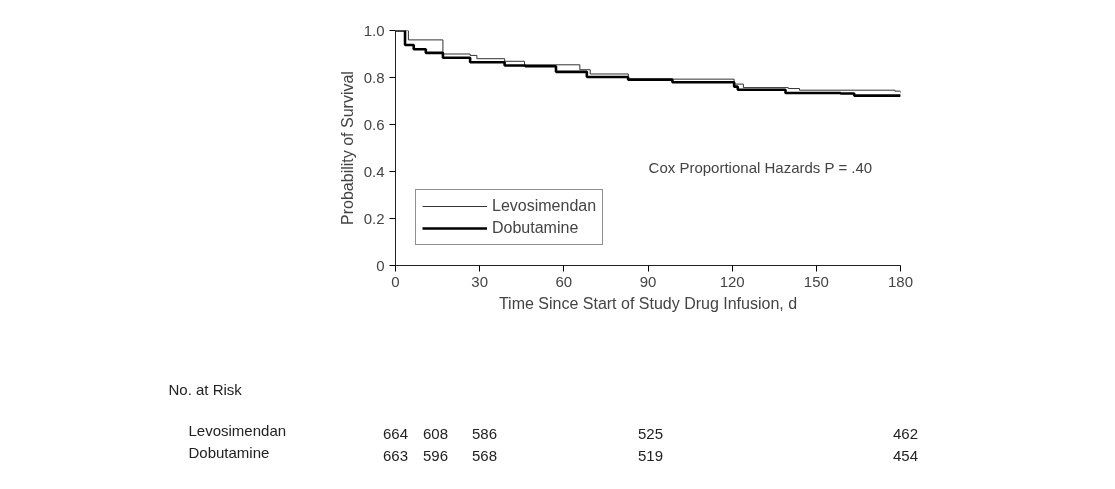  Describe the element at coordinates (374, 30) in the screenshot. I see `y-tick-label: 1.0` at that location.